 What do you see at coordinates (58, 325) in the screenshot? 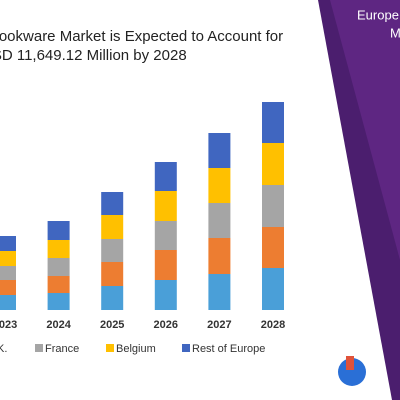
I see `x-tick-label: 2024` at bounding box center [58, 325].